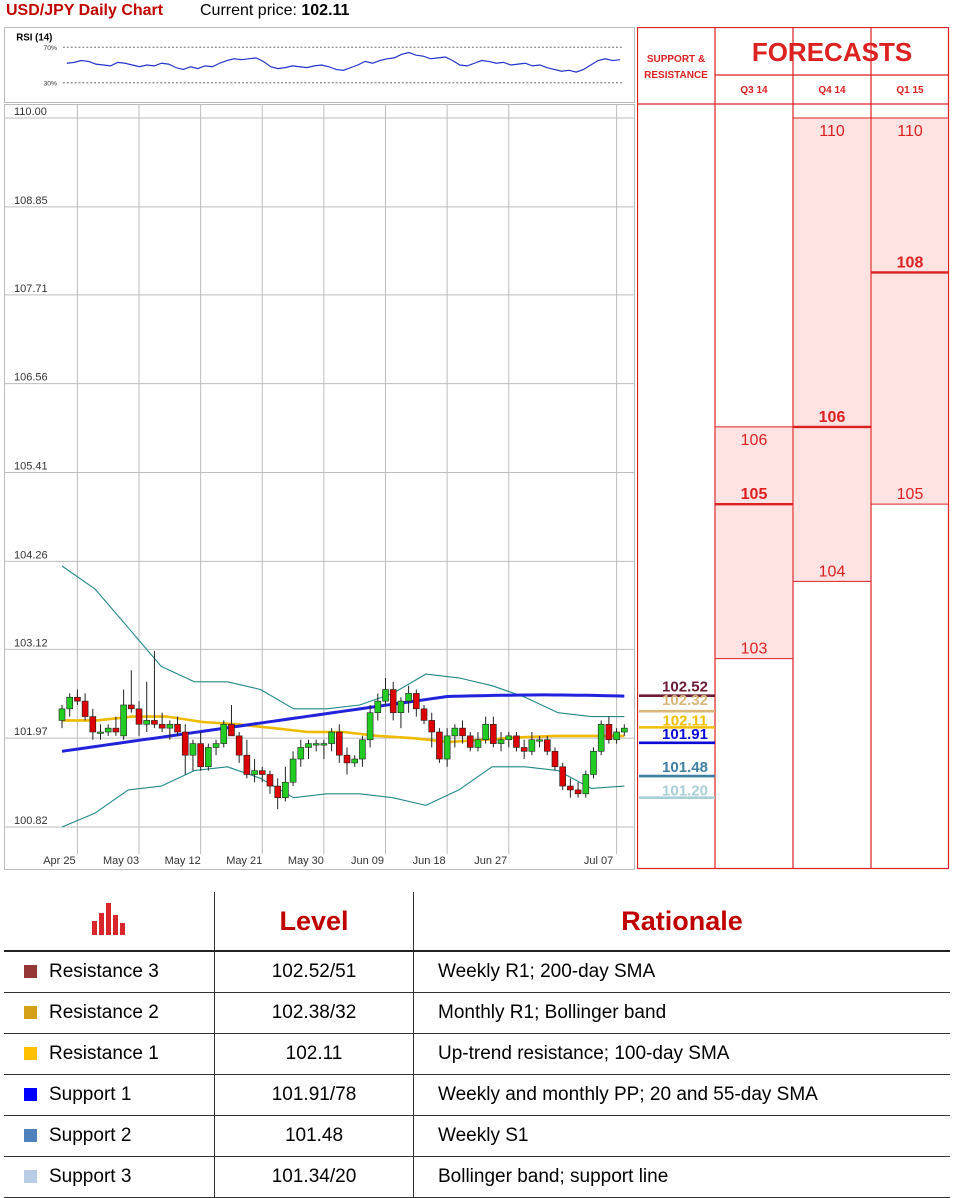  I want to click on level-name-cell: Support 3, so click(109, 1177).